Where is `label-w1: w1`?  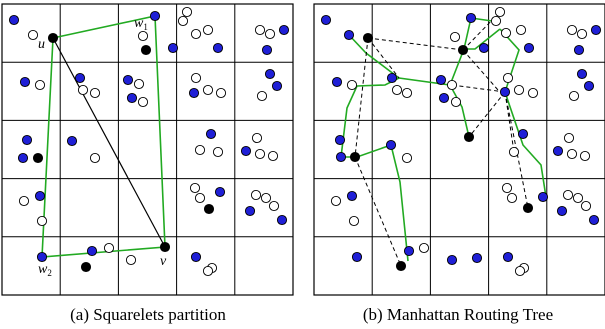 label-w1: w1 is located at coordinates (141, 24).